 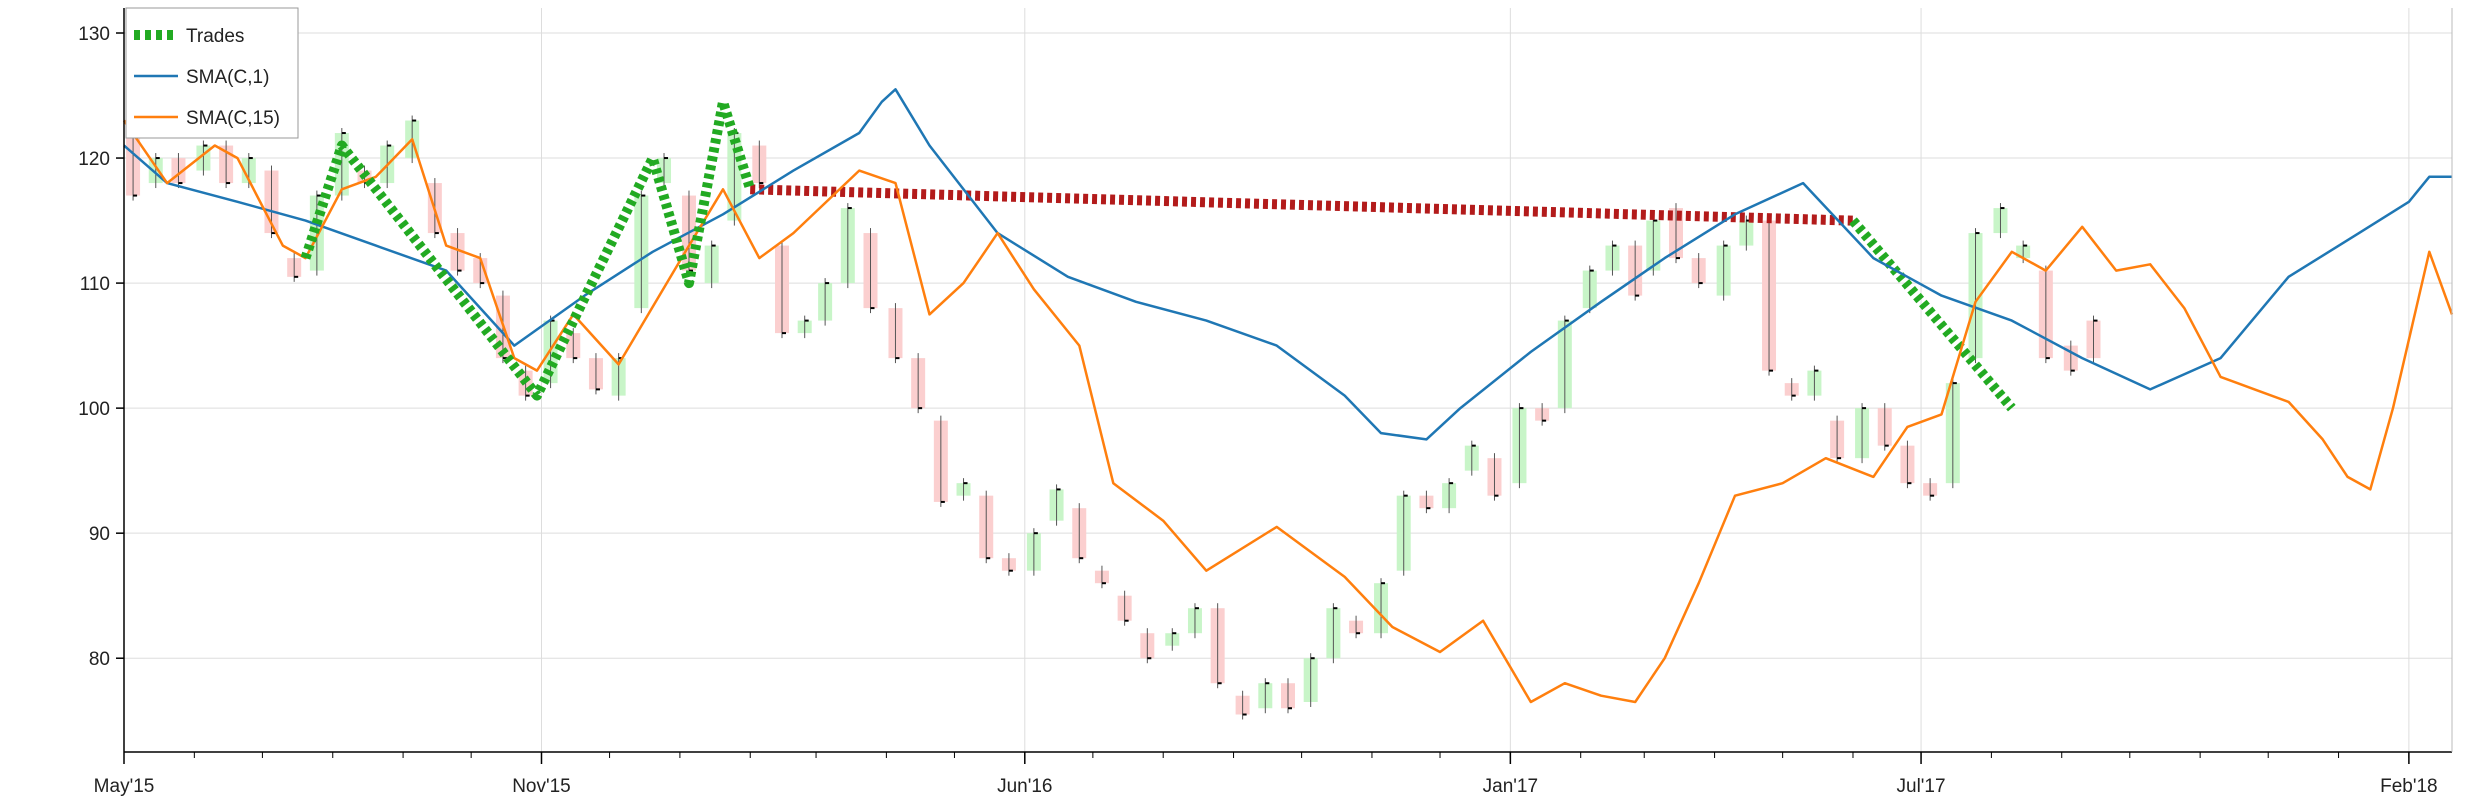 I want to click on y-tick-label: 120, so click(x=94, y=159).